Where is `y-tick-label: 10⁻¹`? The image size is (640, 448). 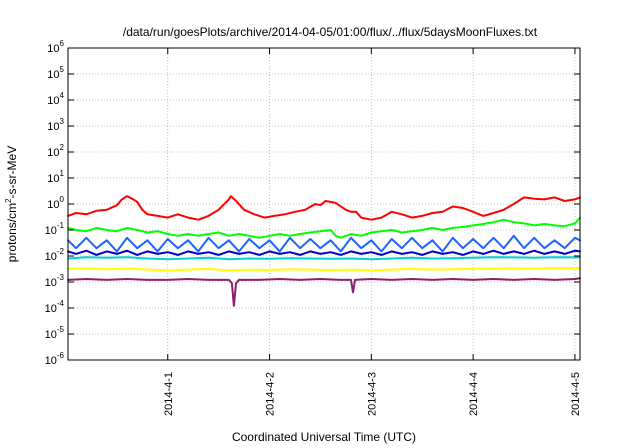
y-tick-label: 10⁻¹ is located at coordinates (55, 229).